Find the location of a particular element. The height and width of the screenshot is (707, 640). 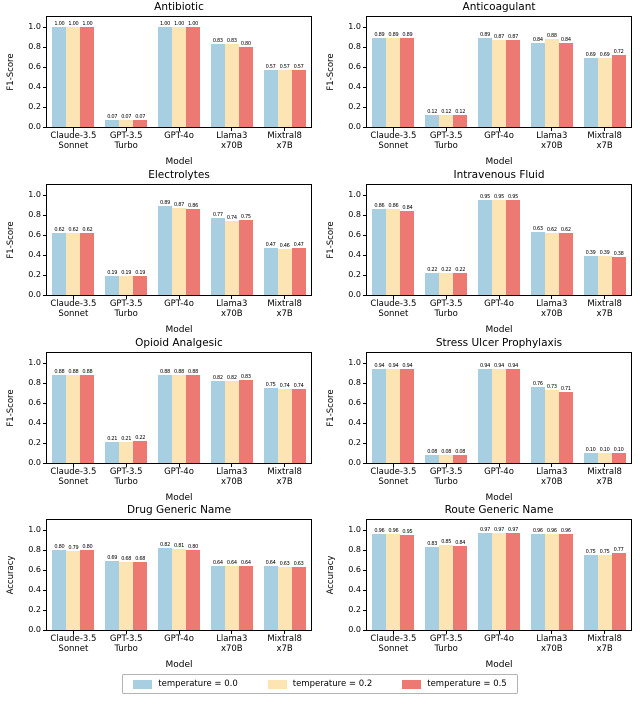

bar-value-label: 0.38 is located at coordinates (618, 253).